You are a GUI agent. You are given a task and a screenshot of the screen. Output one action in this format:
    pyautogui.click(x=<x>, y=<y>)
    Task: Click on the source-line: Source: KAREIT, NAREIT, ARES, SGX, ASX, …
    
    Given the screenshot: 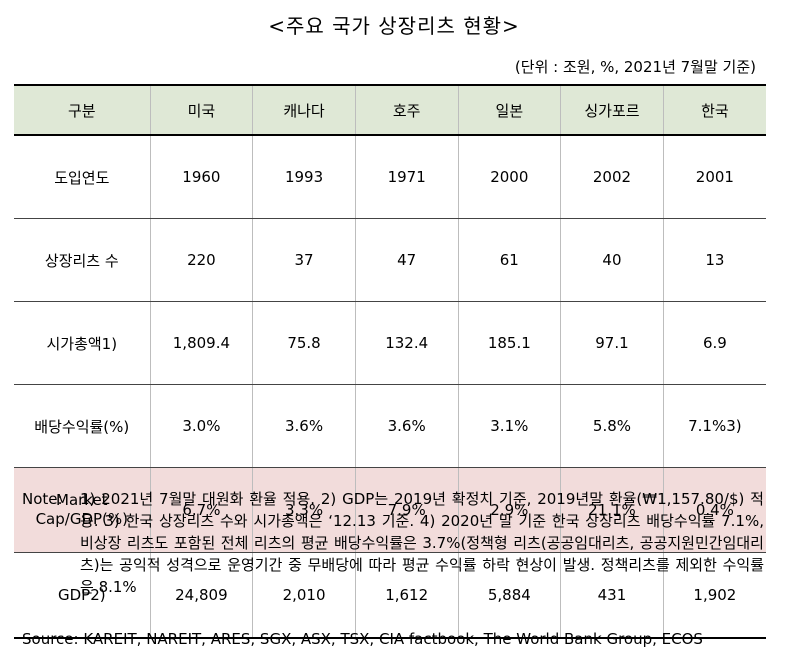 What is the action you would take?
    pyautogui.click(x=362, y=639)
    